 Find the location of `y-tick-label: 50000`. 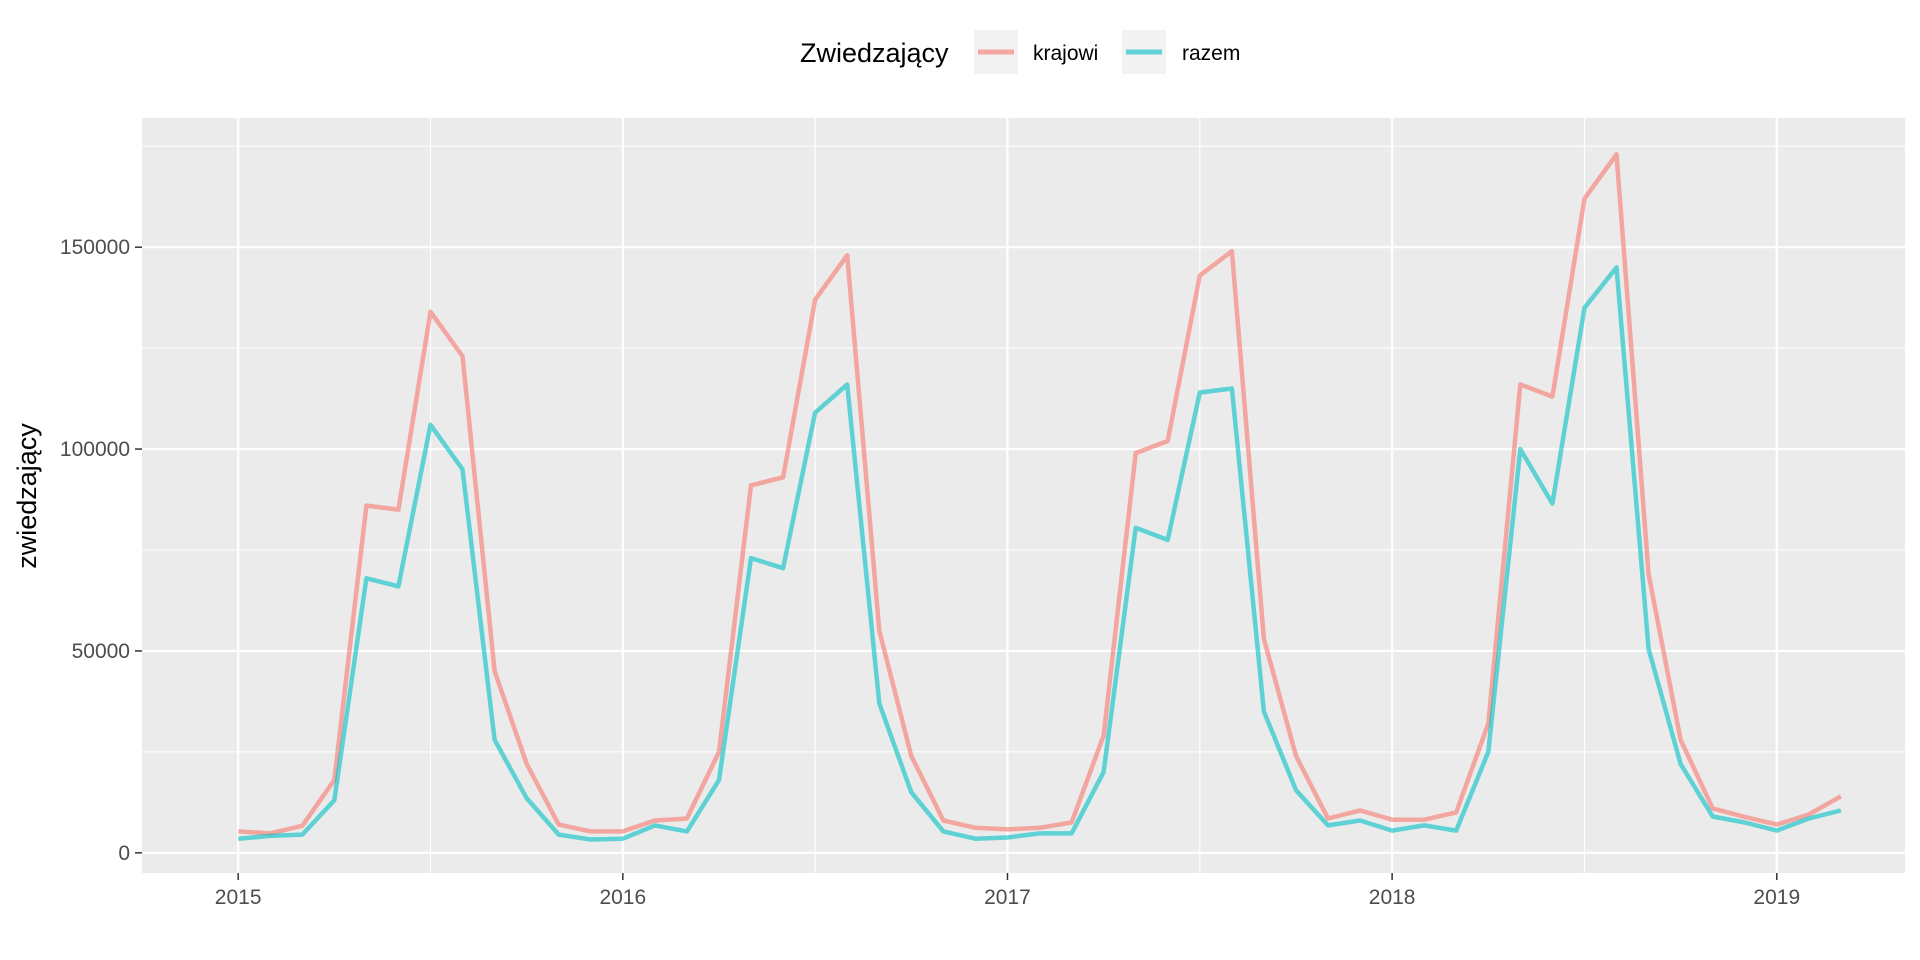

y-tick-label: 50000 is located at coordinates (101, 651).